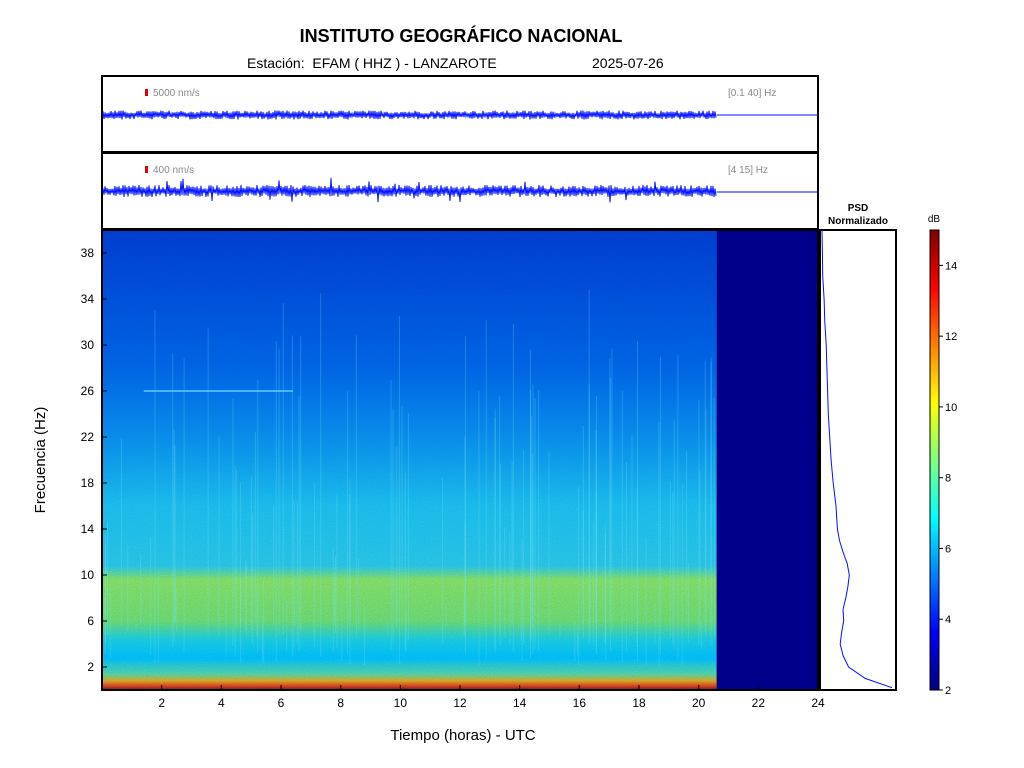 The image size is (1024, 768). Describe the element at coordinates (88, 253) in the screenshot. I see `y-tick-label: 38` at that location.